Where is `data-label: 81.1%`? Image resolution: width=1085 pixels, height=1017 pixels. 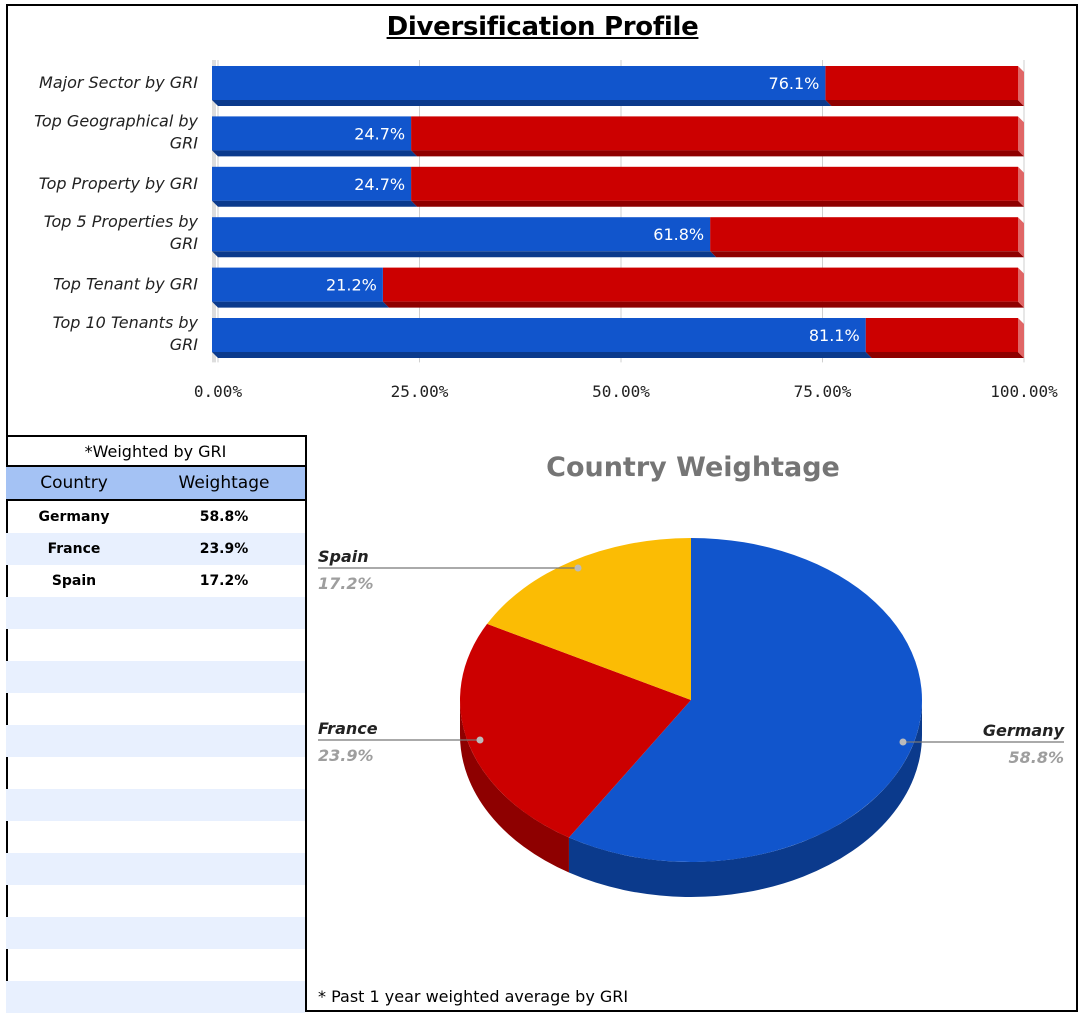 data-label: 81.1% is located at coordinates (834, 335).